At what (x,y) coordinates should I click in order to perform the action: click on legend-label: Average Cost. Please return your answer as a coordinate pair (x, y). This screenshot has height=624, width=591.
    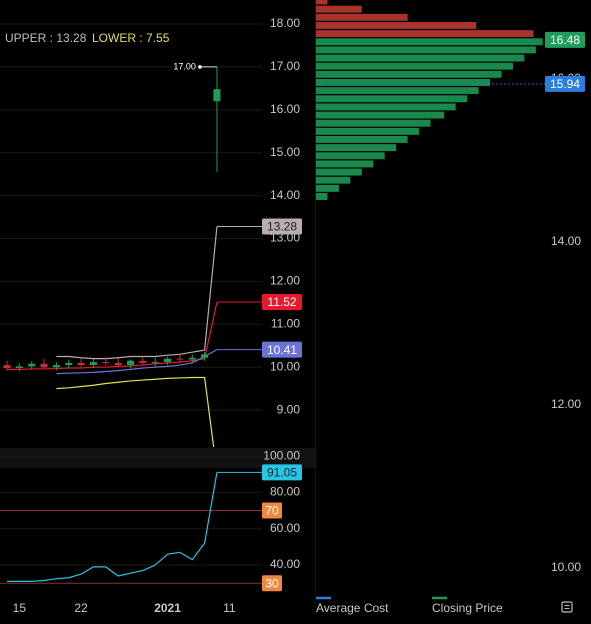
    Looking at the image, I should click on (352, 608).